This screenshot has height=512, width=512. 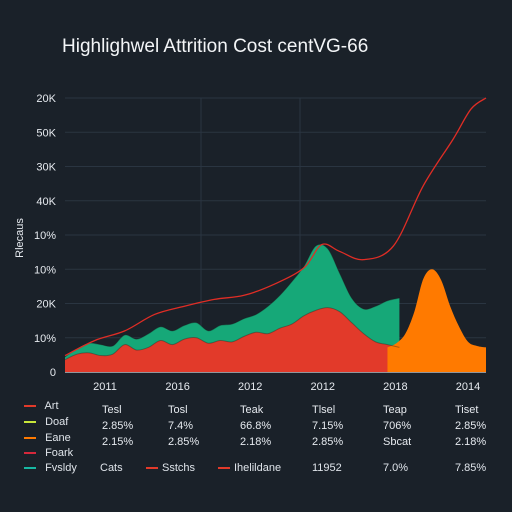 What do you see at coordinates (256, 426) in the screenshot?
I see `legend-cell: 66.8%` at bounding box center [256, 426].